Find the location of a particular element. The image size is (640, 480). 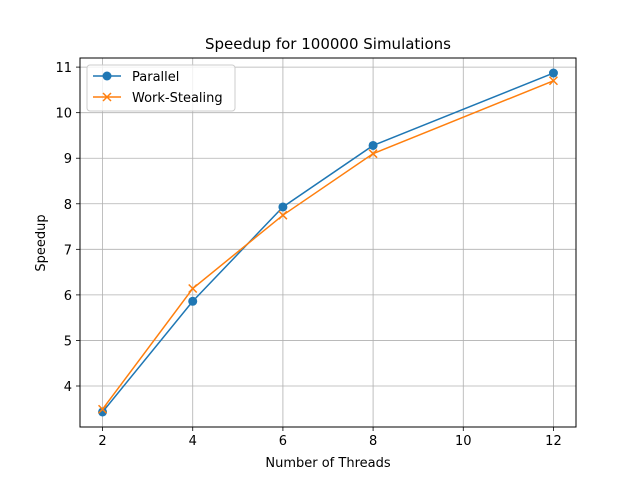

x-tick-label: 8 is located at coordinates (373, 441).